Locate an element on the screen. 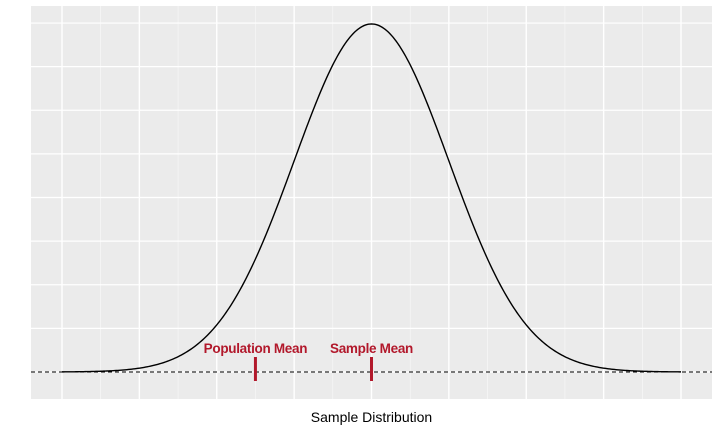  mean-markers: Population Mean Sample Mean is located at coordinates (308, 361).